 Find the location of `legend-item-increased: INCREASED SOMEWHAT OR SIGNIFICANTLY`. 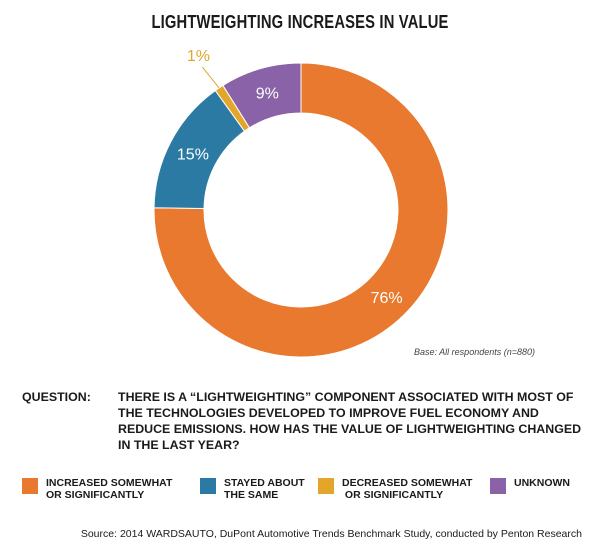

legend-item-increased: INCREASED SOMEWHAT OR SIGNIFICANTLY is located at coordinates (97, 489).